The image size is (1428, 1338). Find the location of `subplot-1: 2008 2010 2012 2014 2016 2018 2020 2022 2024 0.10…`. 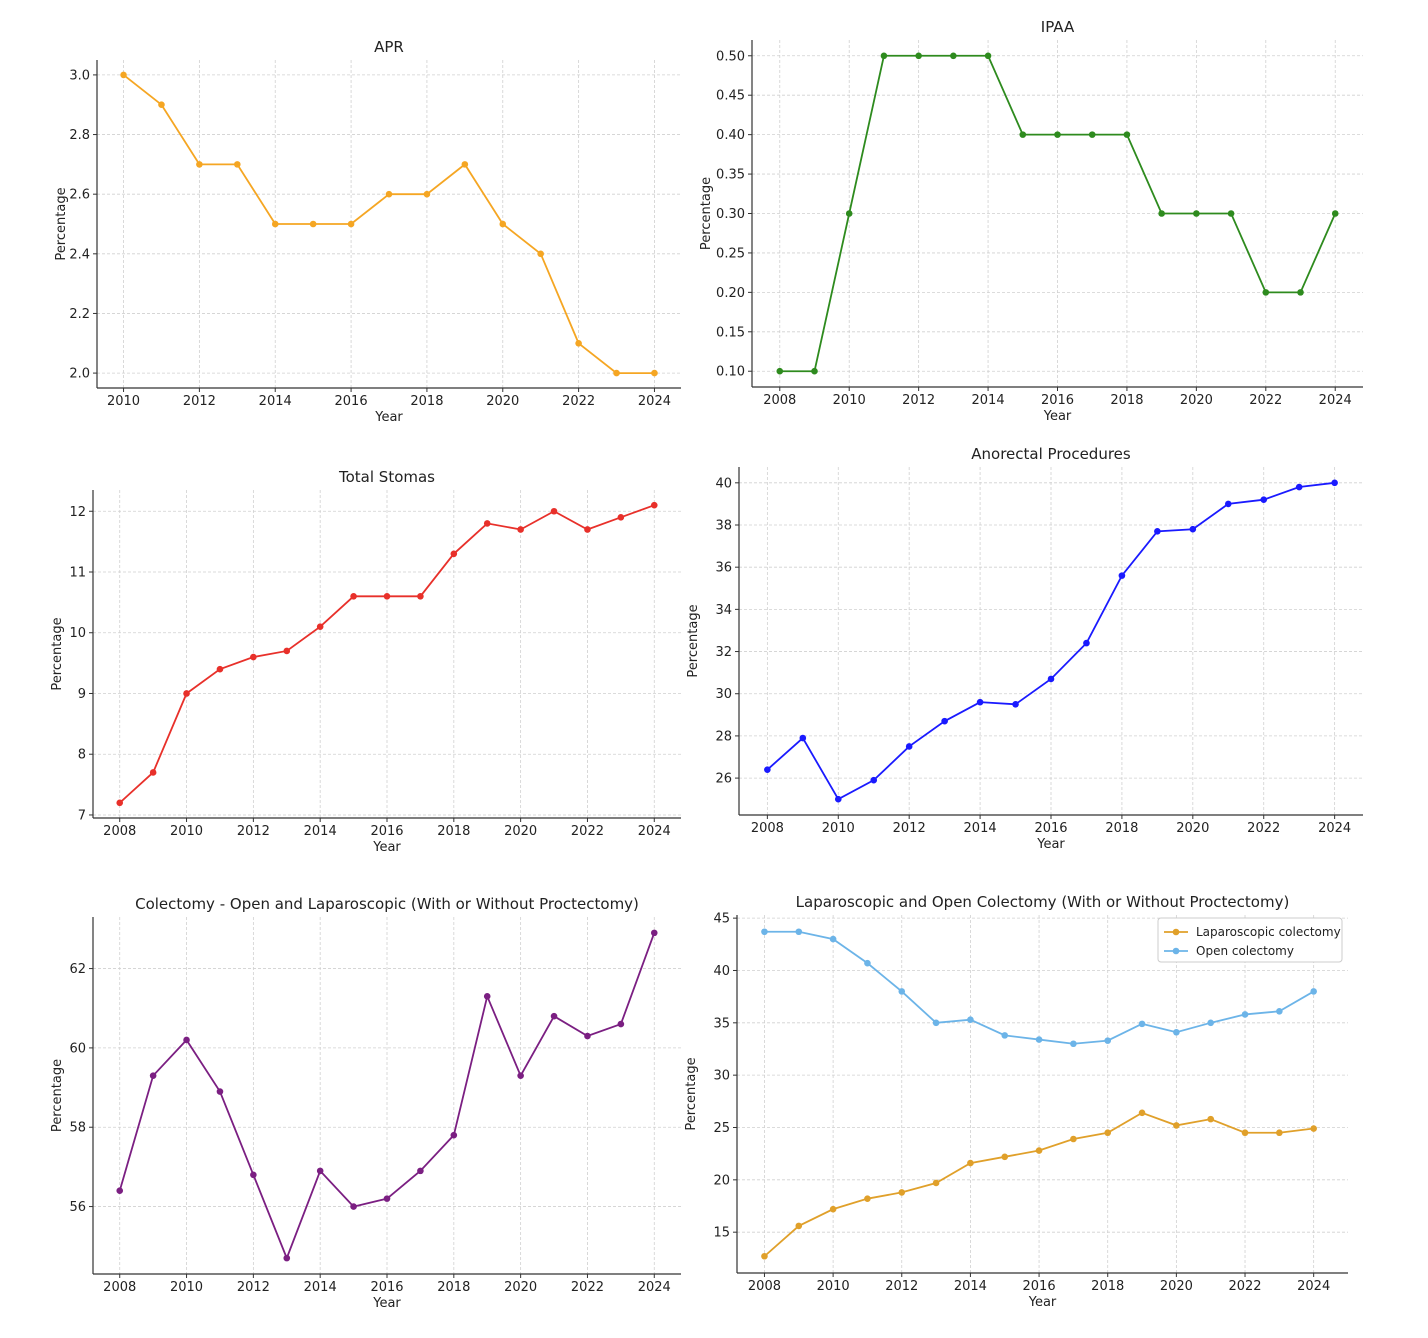

subplot-1: 2008 2010 2012 2014 2016 2018 2020 2022 2024 0.10… is located at coordinates (1031, 221).